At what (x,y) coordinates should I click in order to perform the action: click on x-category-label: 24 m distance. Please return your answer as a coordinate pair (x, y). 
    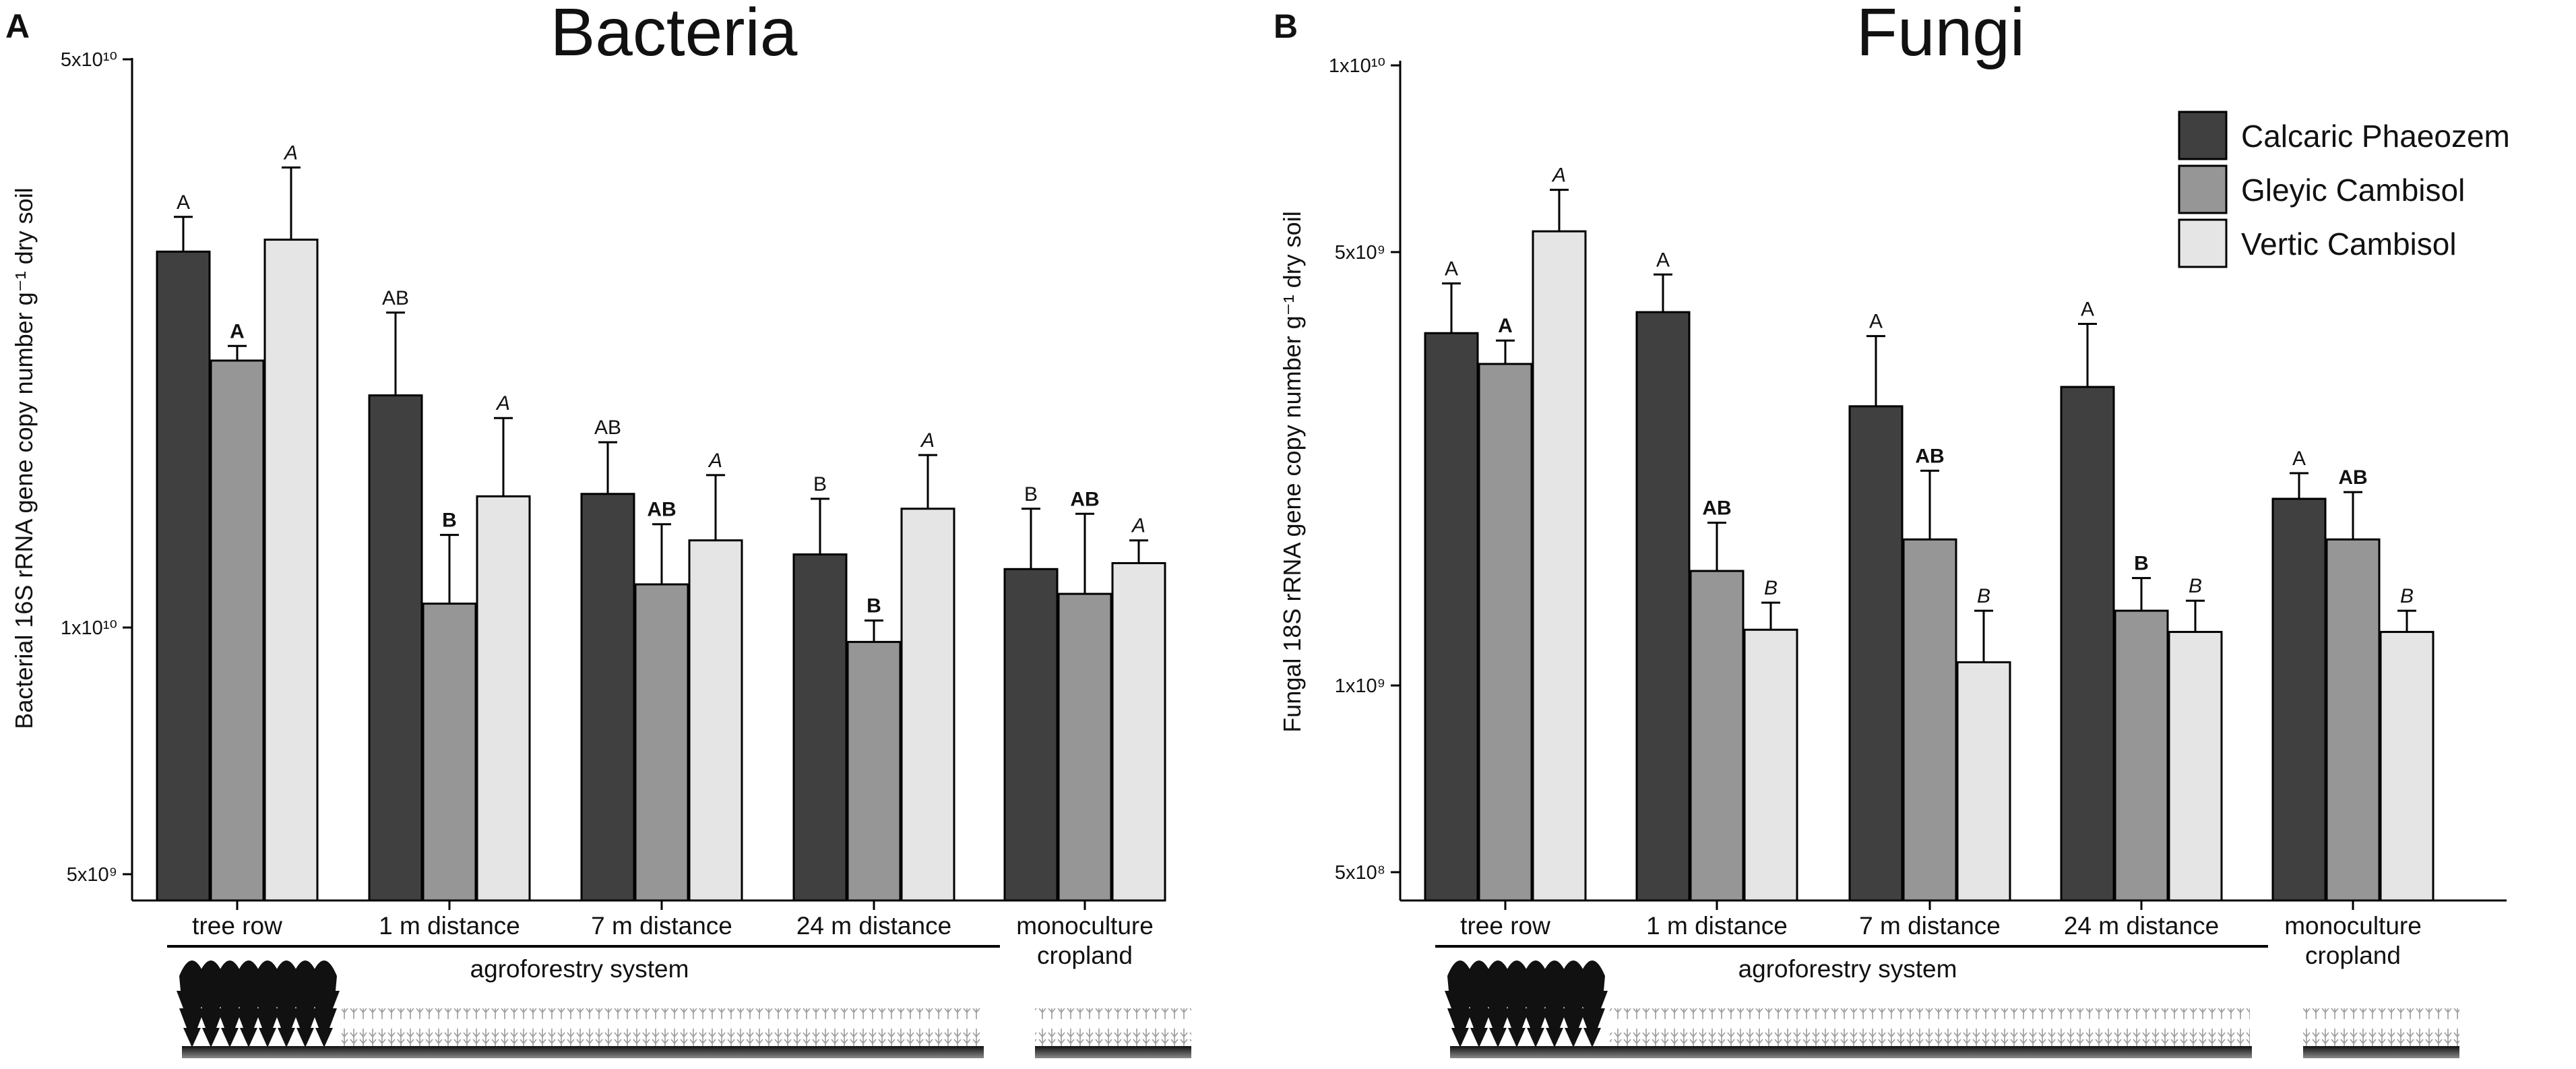
    Looking at the image, I should click on (2141, 926).